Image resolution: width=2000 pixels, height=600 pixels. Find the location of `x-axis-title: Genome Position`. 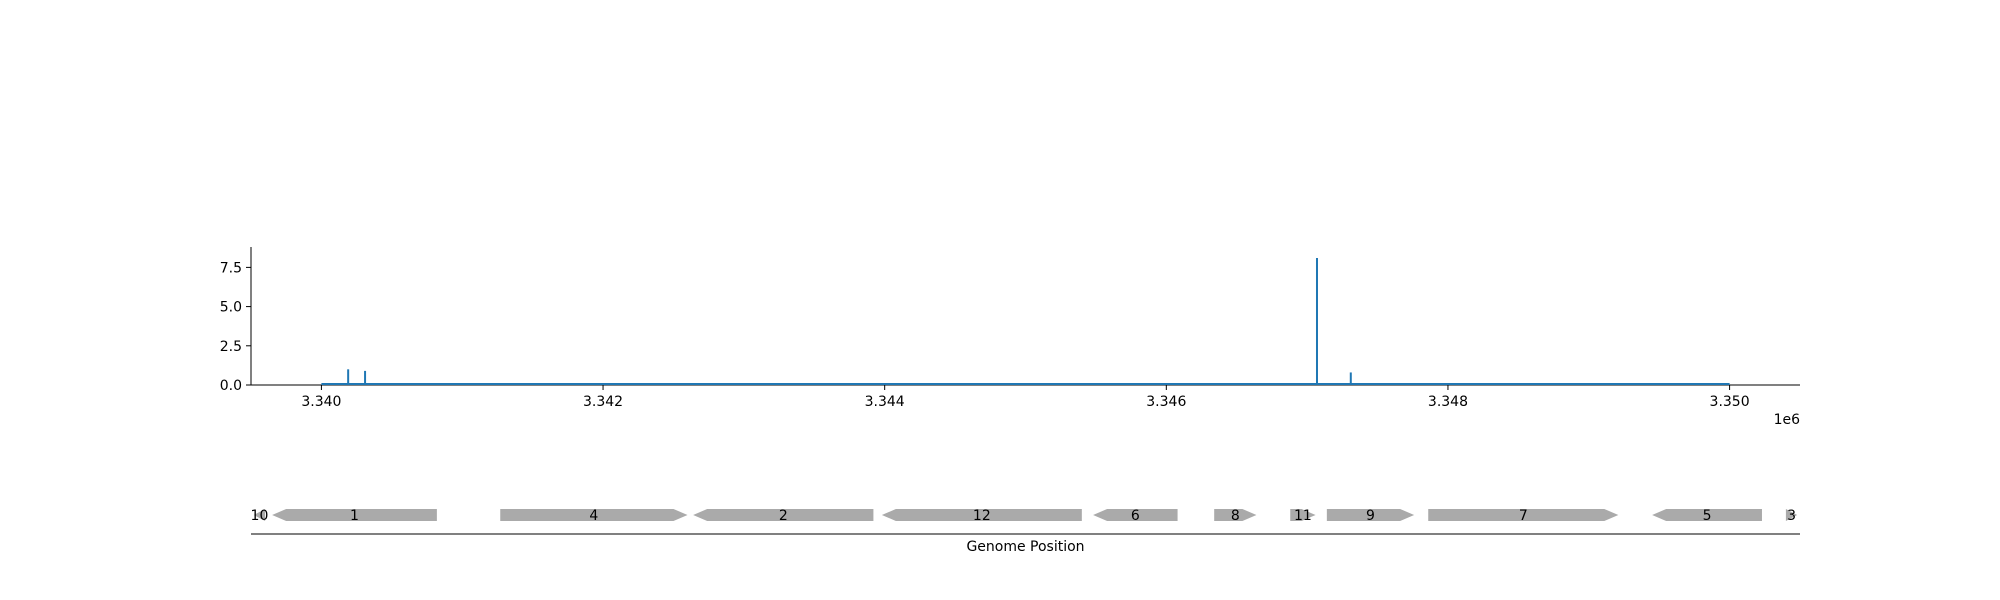

x-axis-title: Genome Position is located at coordinates (1025, 547).